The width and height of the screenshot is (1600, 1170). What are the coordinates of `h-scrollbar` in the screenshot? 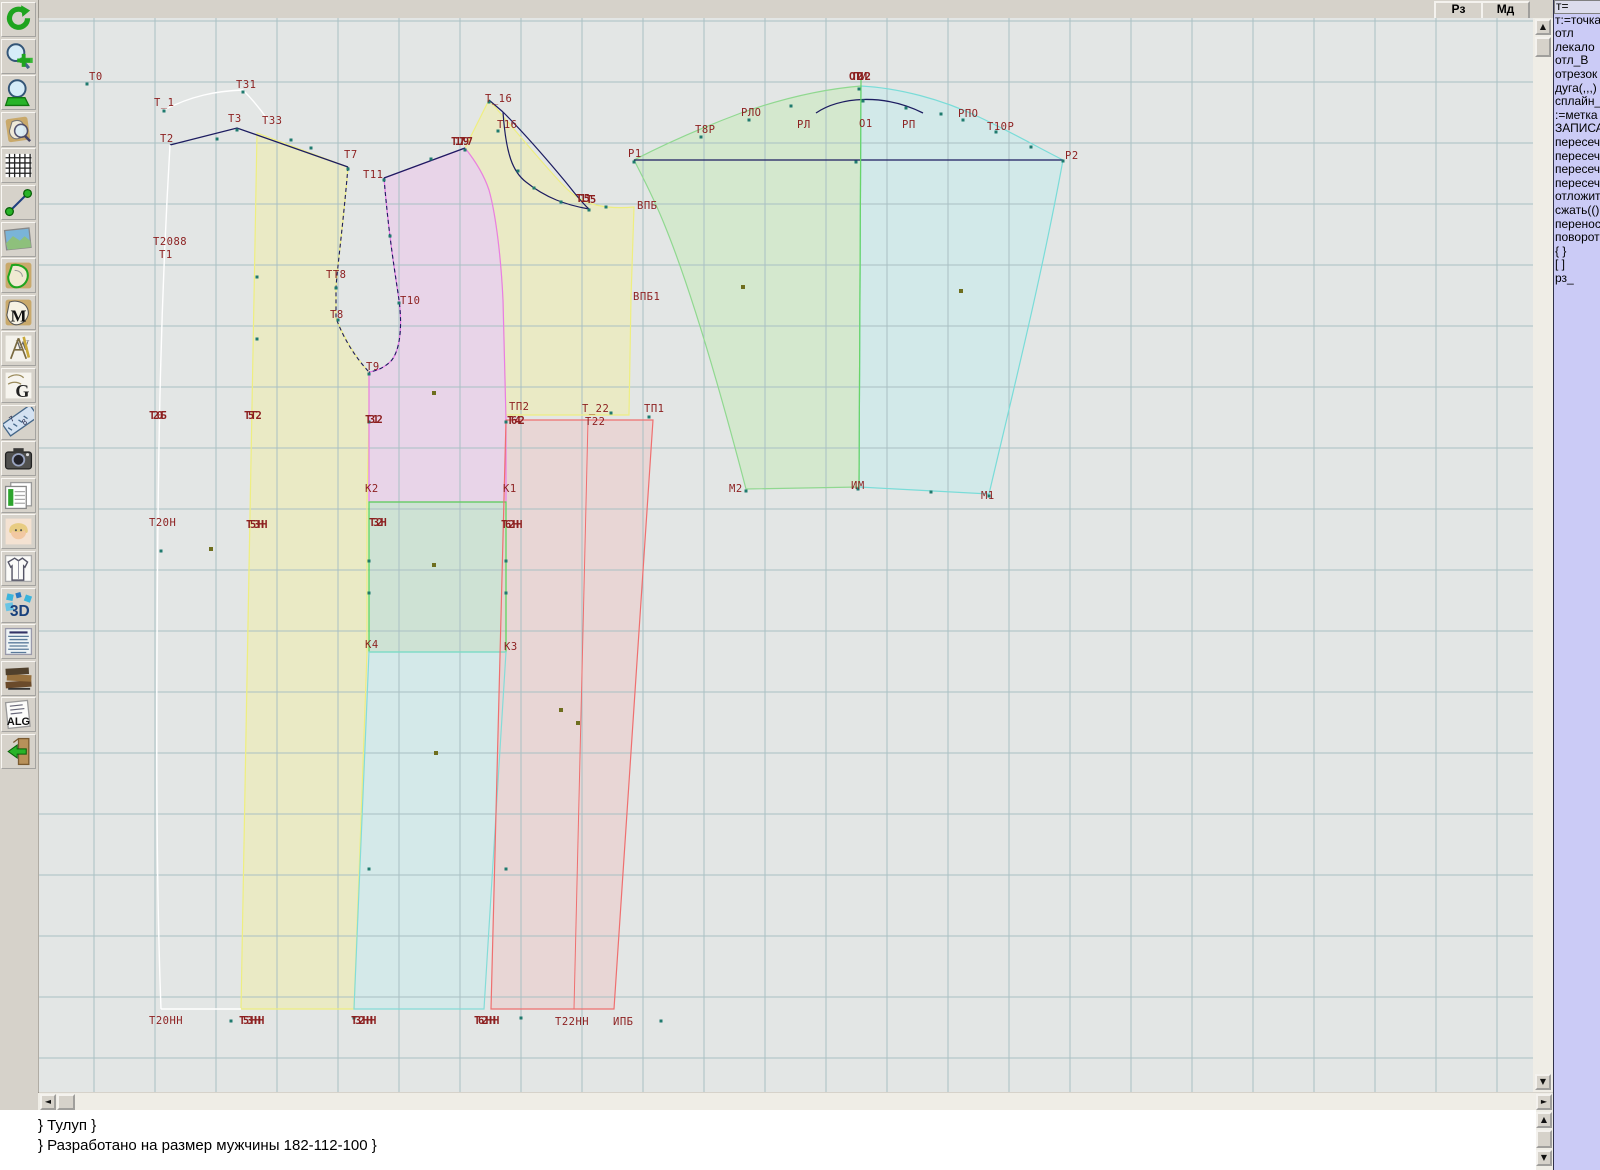 It's located at (795, 1101).